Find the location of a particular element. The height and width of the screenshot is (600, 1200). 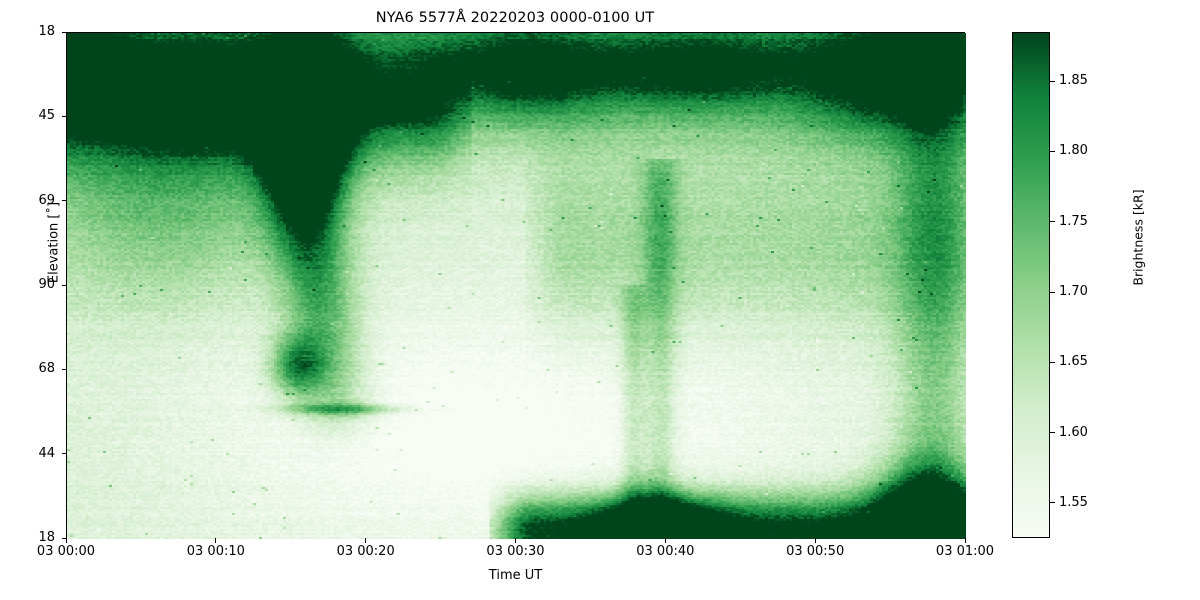

x-tick-label: 03 00:30 is located at coordinates (515, 551).